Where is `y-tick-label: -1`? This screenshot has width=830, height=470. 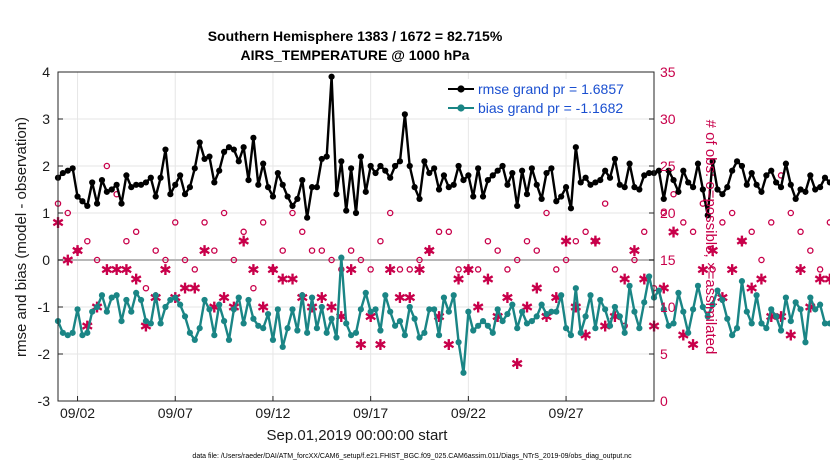
y-tick-label: -1 is located at coordinates (44, 307).